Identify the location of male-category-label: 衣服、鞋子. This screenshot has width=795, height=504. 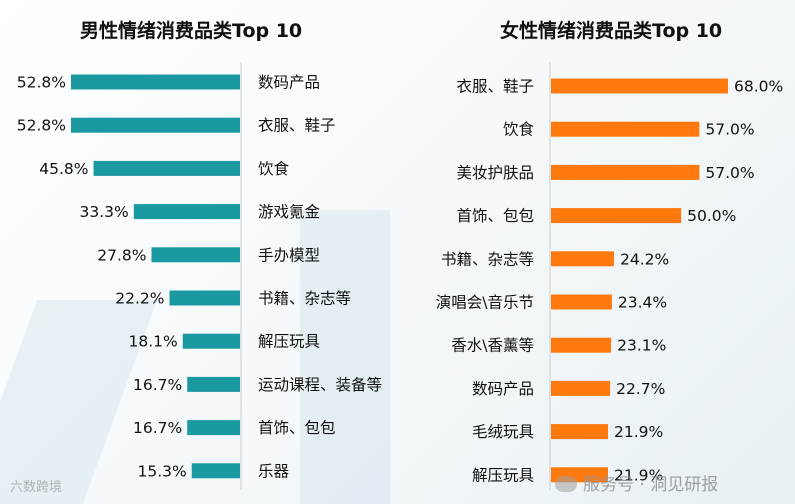
(297, 126).